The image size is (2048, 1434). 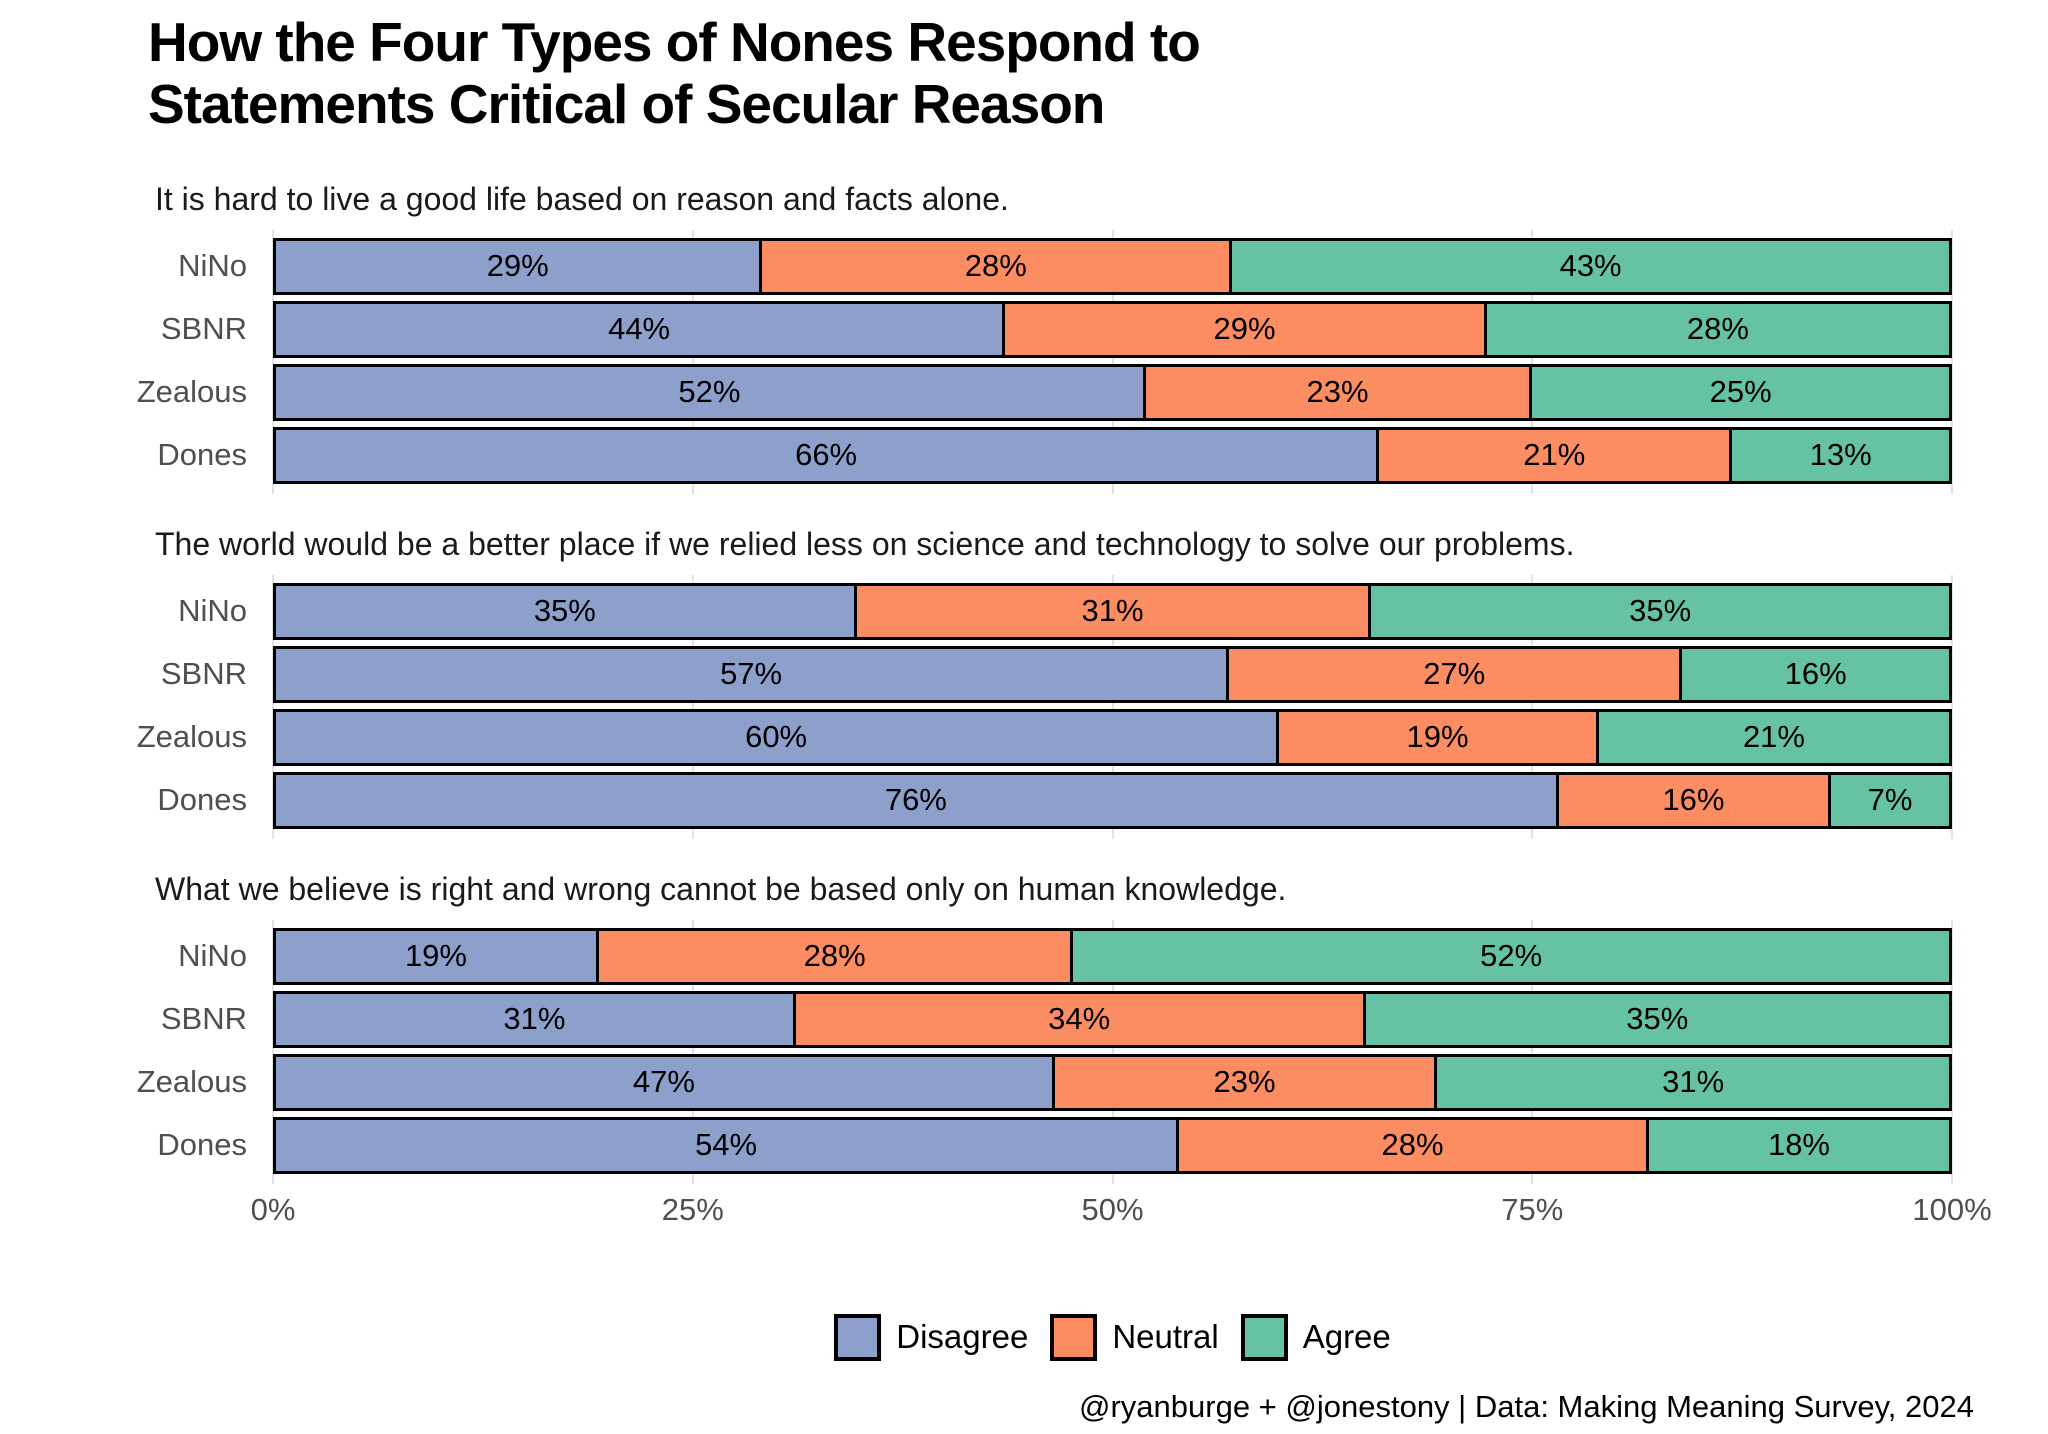 I want to click on segment-value-label: 66%, so click(x=826, y=455).